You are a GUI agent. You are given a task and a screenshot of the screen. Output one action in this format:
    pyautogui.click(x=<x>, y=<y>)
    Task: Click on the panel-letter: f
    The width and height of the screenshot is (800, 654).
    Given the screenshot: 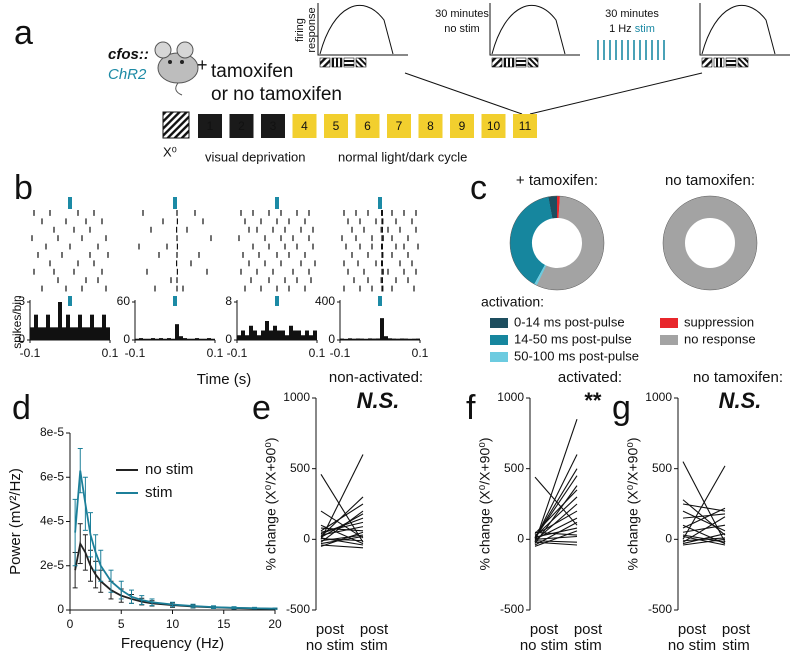 What is the action you would take?
    pyautogui.click(x=471, y=408)
    